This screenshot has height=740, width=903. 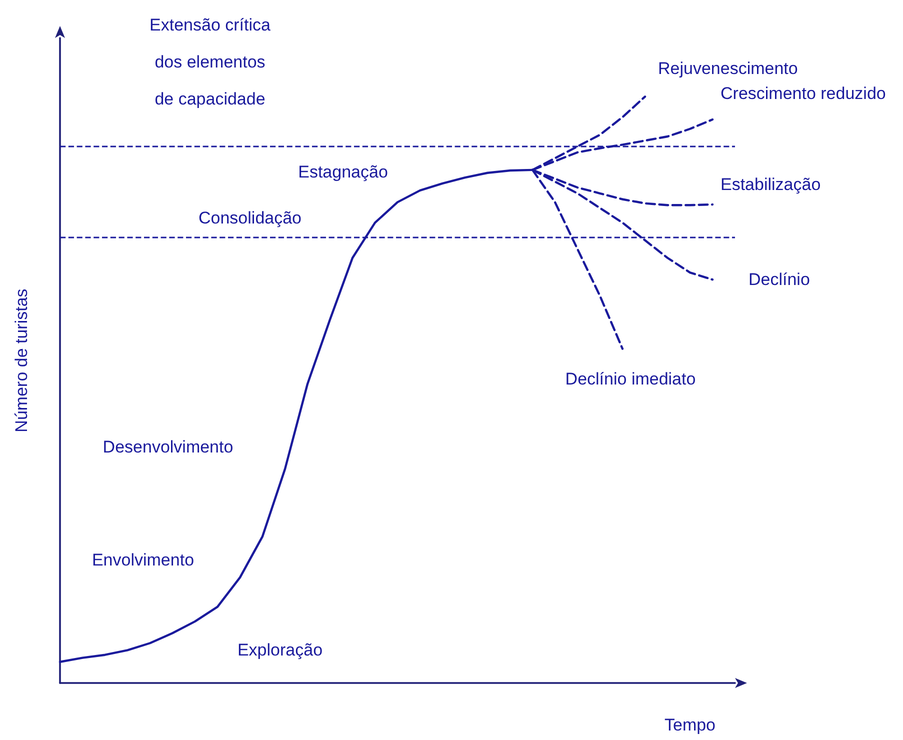 What do you see at coordinates (250, 218) in the screenshot?
I see `annotation: Consolidação` at bounding box center [250, 218].